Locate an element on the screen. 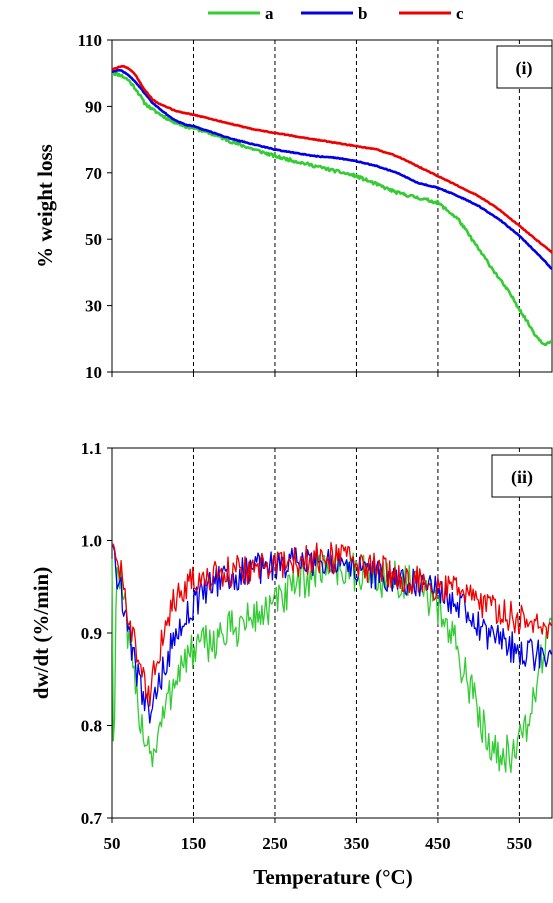 The height and width of the screenshot is (903, 553). y-tick-label: 110 is located at coordinates (89, 40).